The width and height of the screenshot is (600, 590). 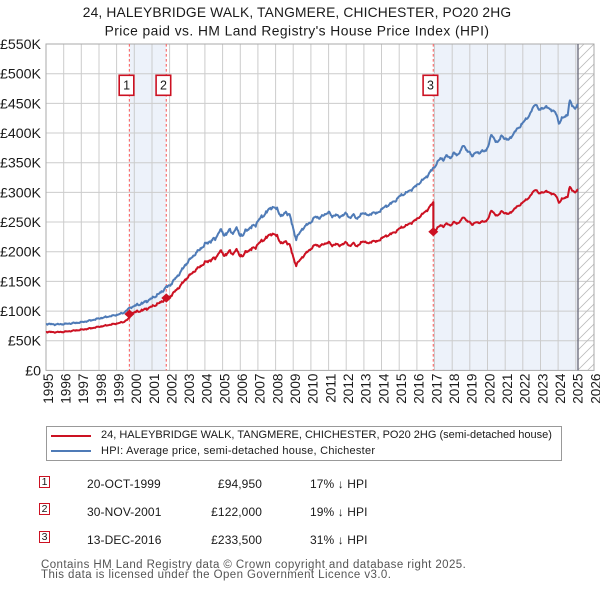 I want to click on svg-text: £50K, so click(x=25, y=342).